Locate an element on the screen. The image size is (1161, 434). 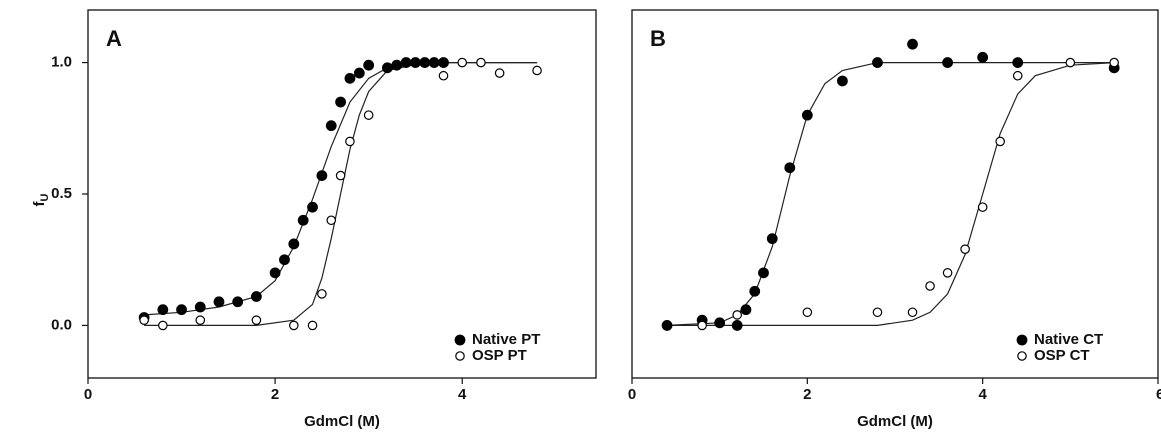
legend-label: Native PT is located at coordinates (506, 339).